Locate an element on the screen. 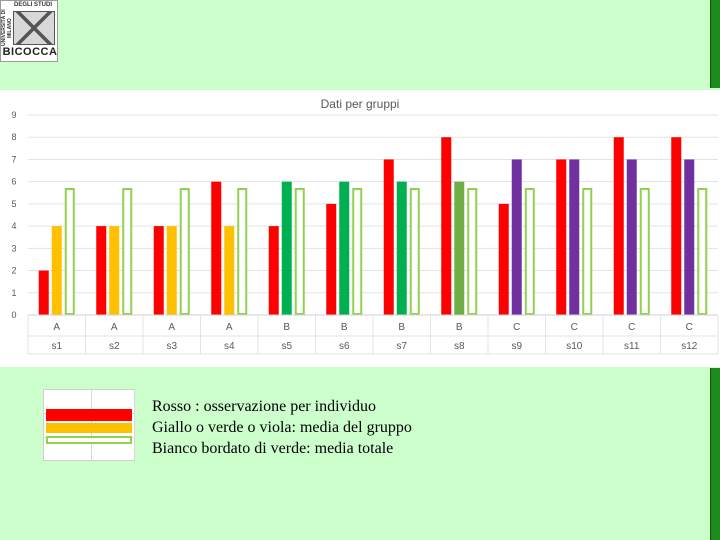 This screenshot has height=540, width=720. logo-top-text: DEGLI STUDI is located at coordinates (33, 5).